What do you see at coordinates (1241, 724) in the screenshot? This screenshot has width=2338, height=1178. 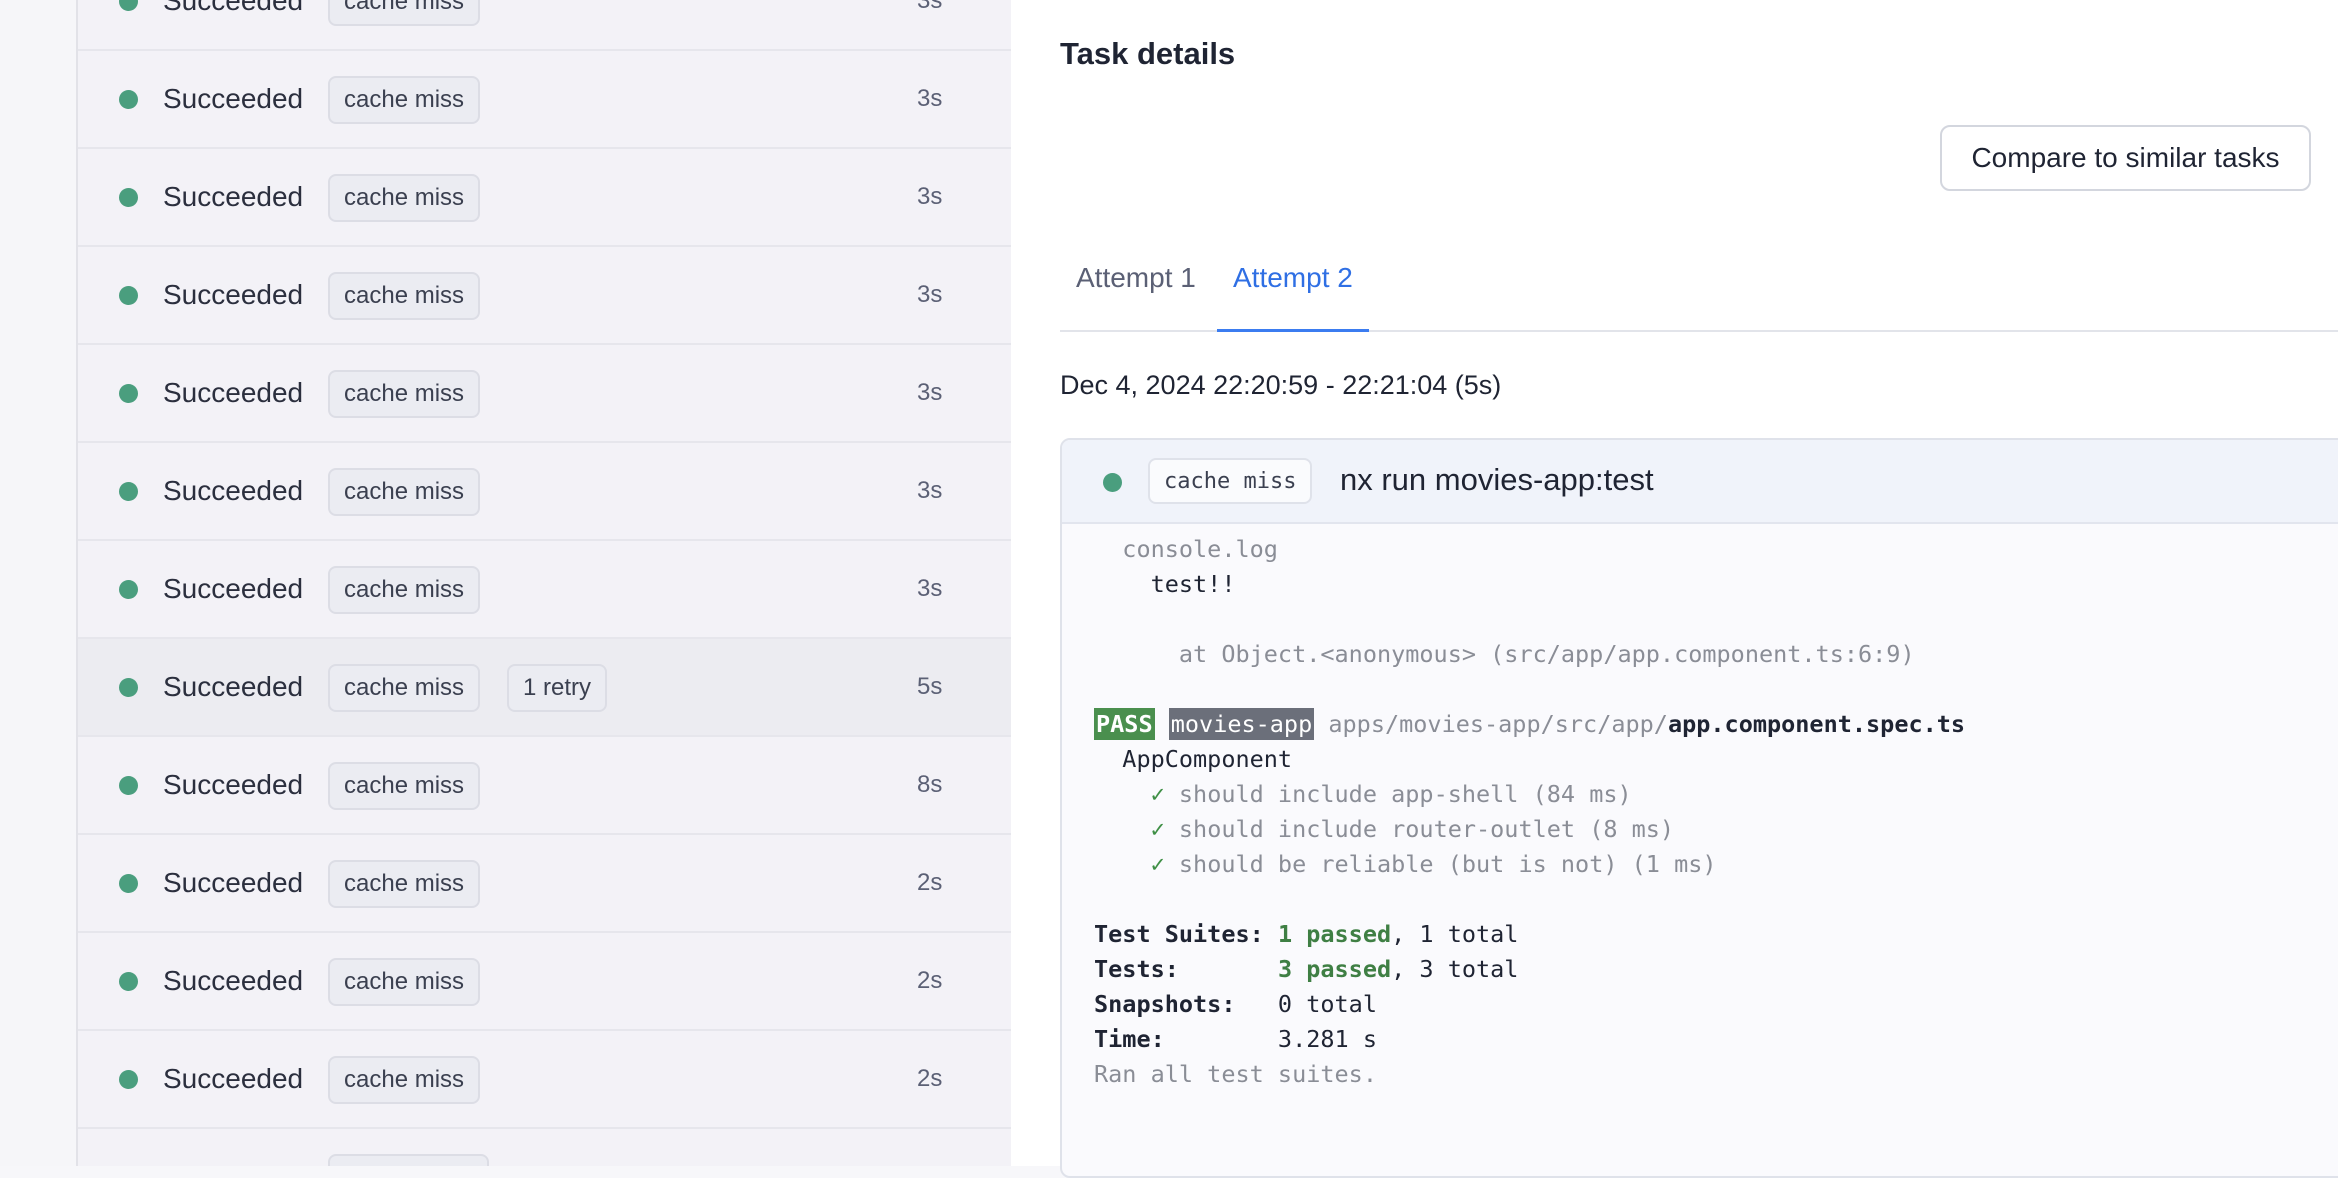 I see `project-badge: movies-app` at bounding box center [1241, 724].